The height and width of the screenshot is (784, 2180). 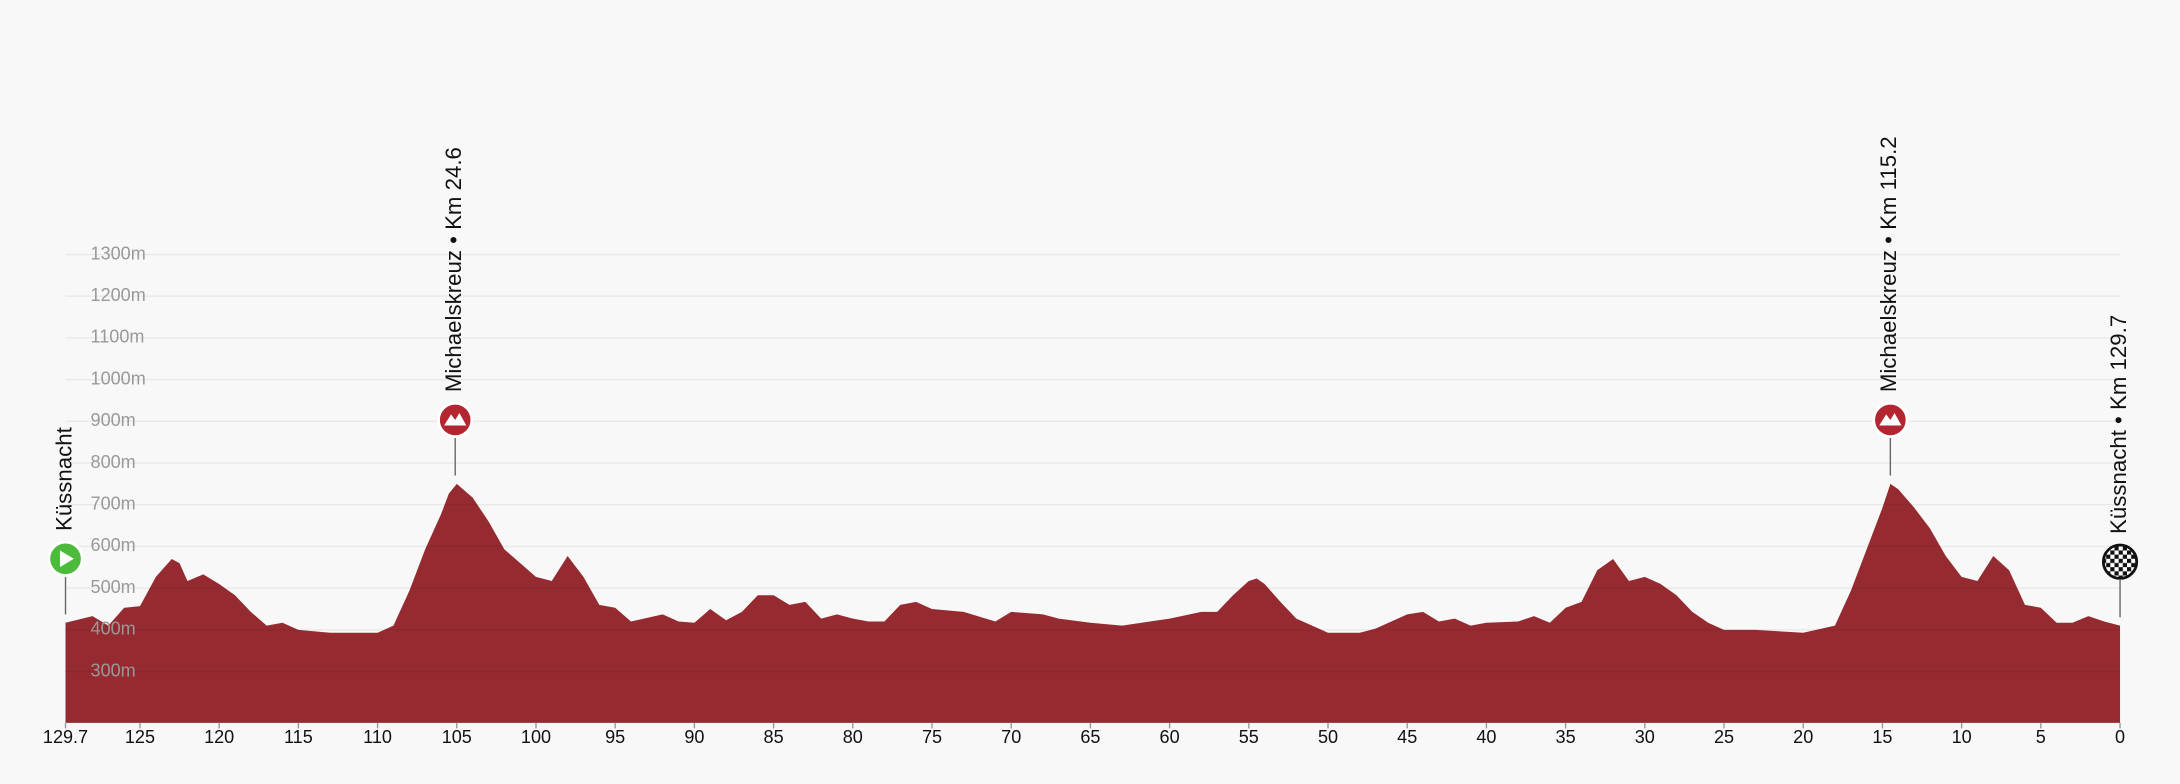 What do you see at coordinates (63, 478) in the screenshot?
I see `annotation-label: Küssnacht` at bounding box center [63, 478].